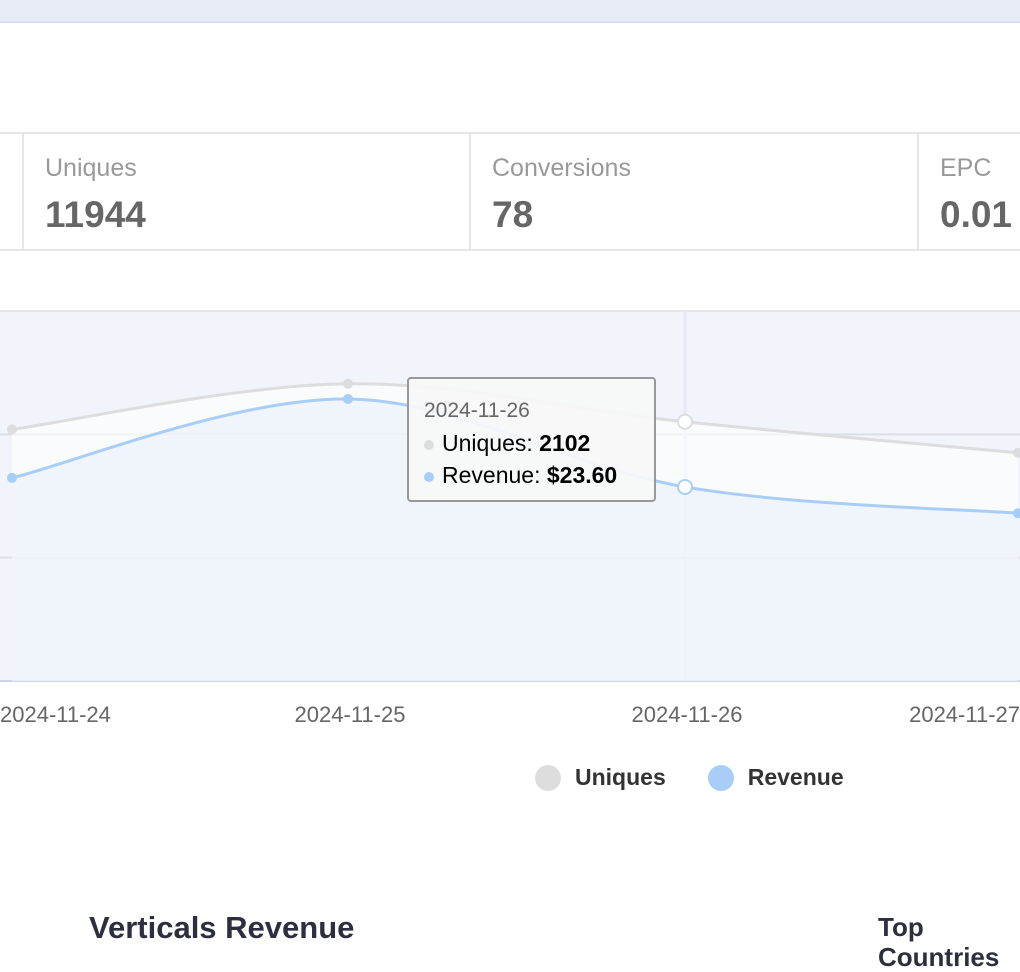 This screenshot has height=972, width=1020. Describe the element at coordinates (966, 168) in the screenshot. I see `stat-label: EPC` at that location.